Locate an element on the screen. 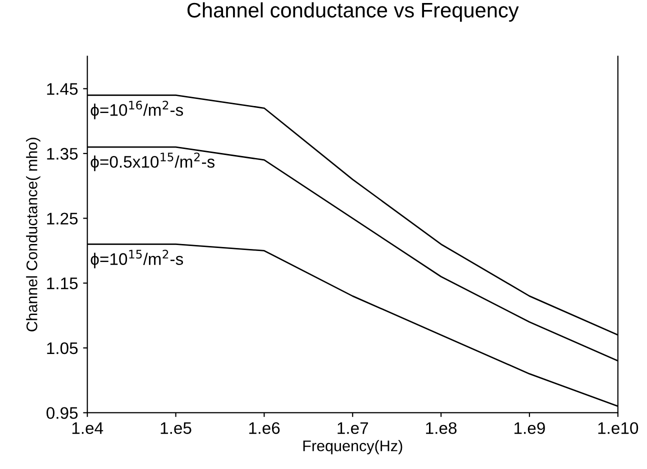 The height and width of the screenshot is (469, 647). x-tick-label: 1.e9 is located at coordinates (529, 428).